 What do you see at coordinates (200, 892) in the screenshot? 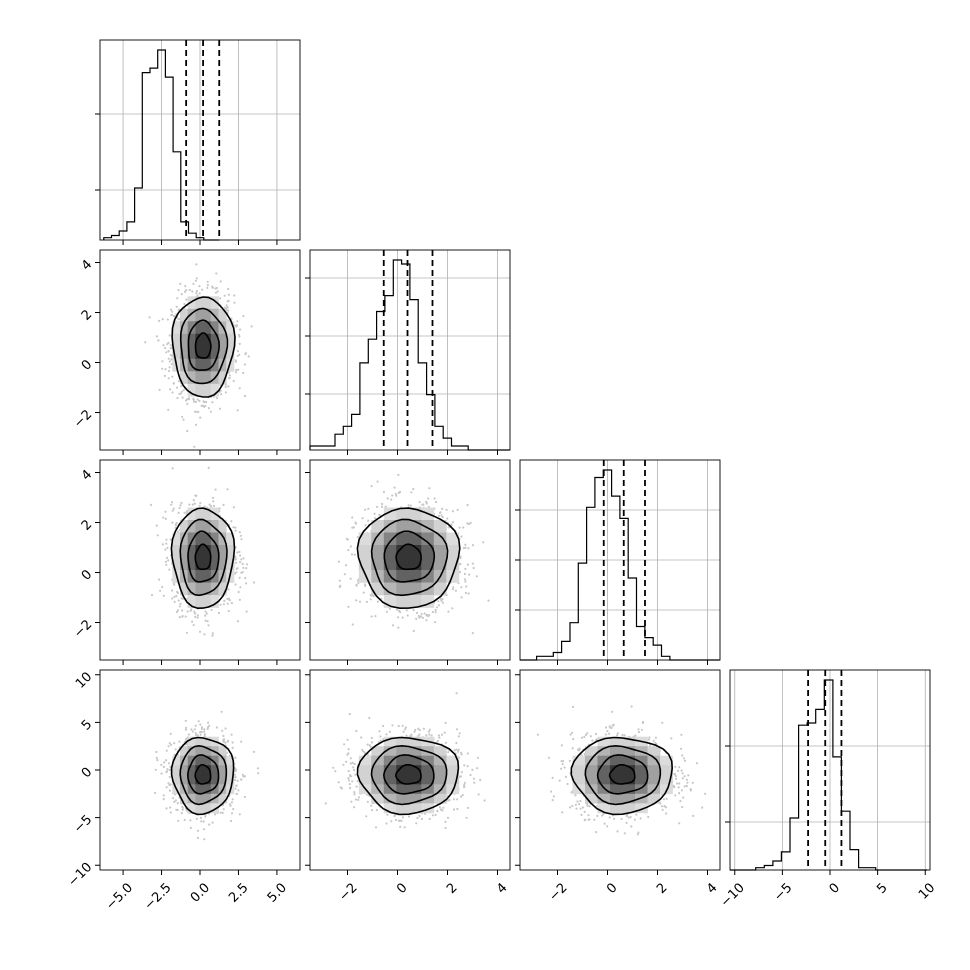
I see `x-tick-label: 0.0` at bounding box center [200, 892].